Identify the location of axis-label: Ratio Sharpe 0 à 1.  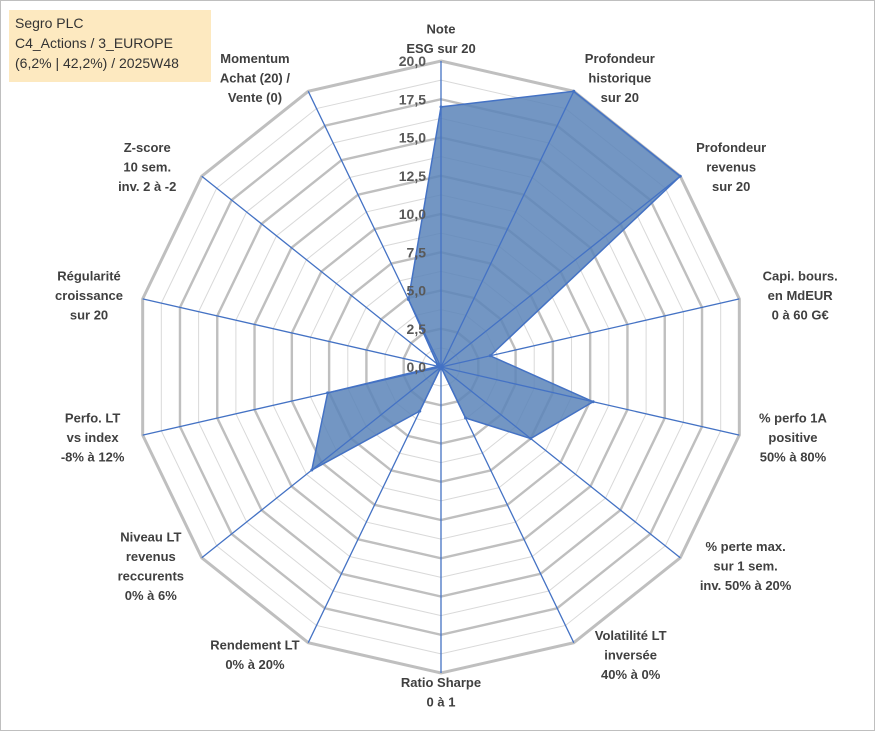
(441, 692).